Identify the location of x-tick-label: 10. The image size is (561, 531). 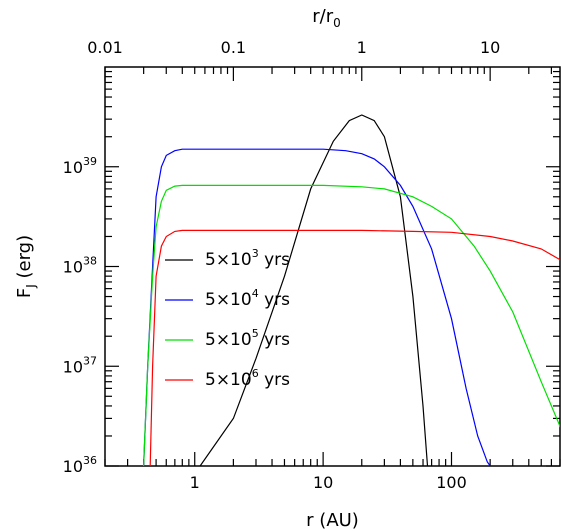
(323, 482).